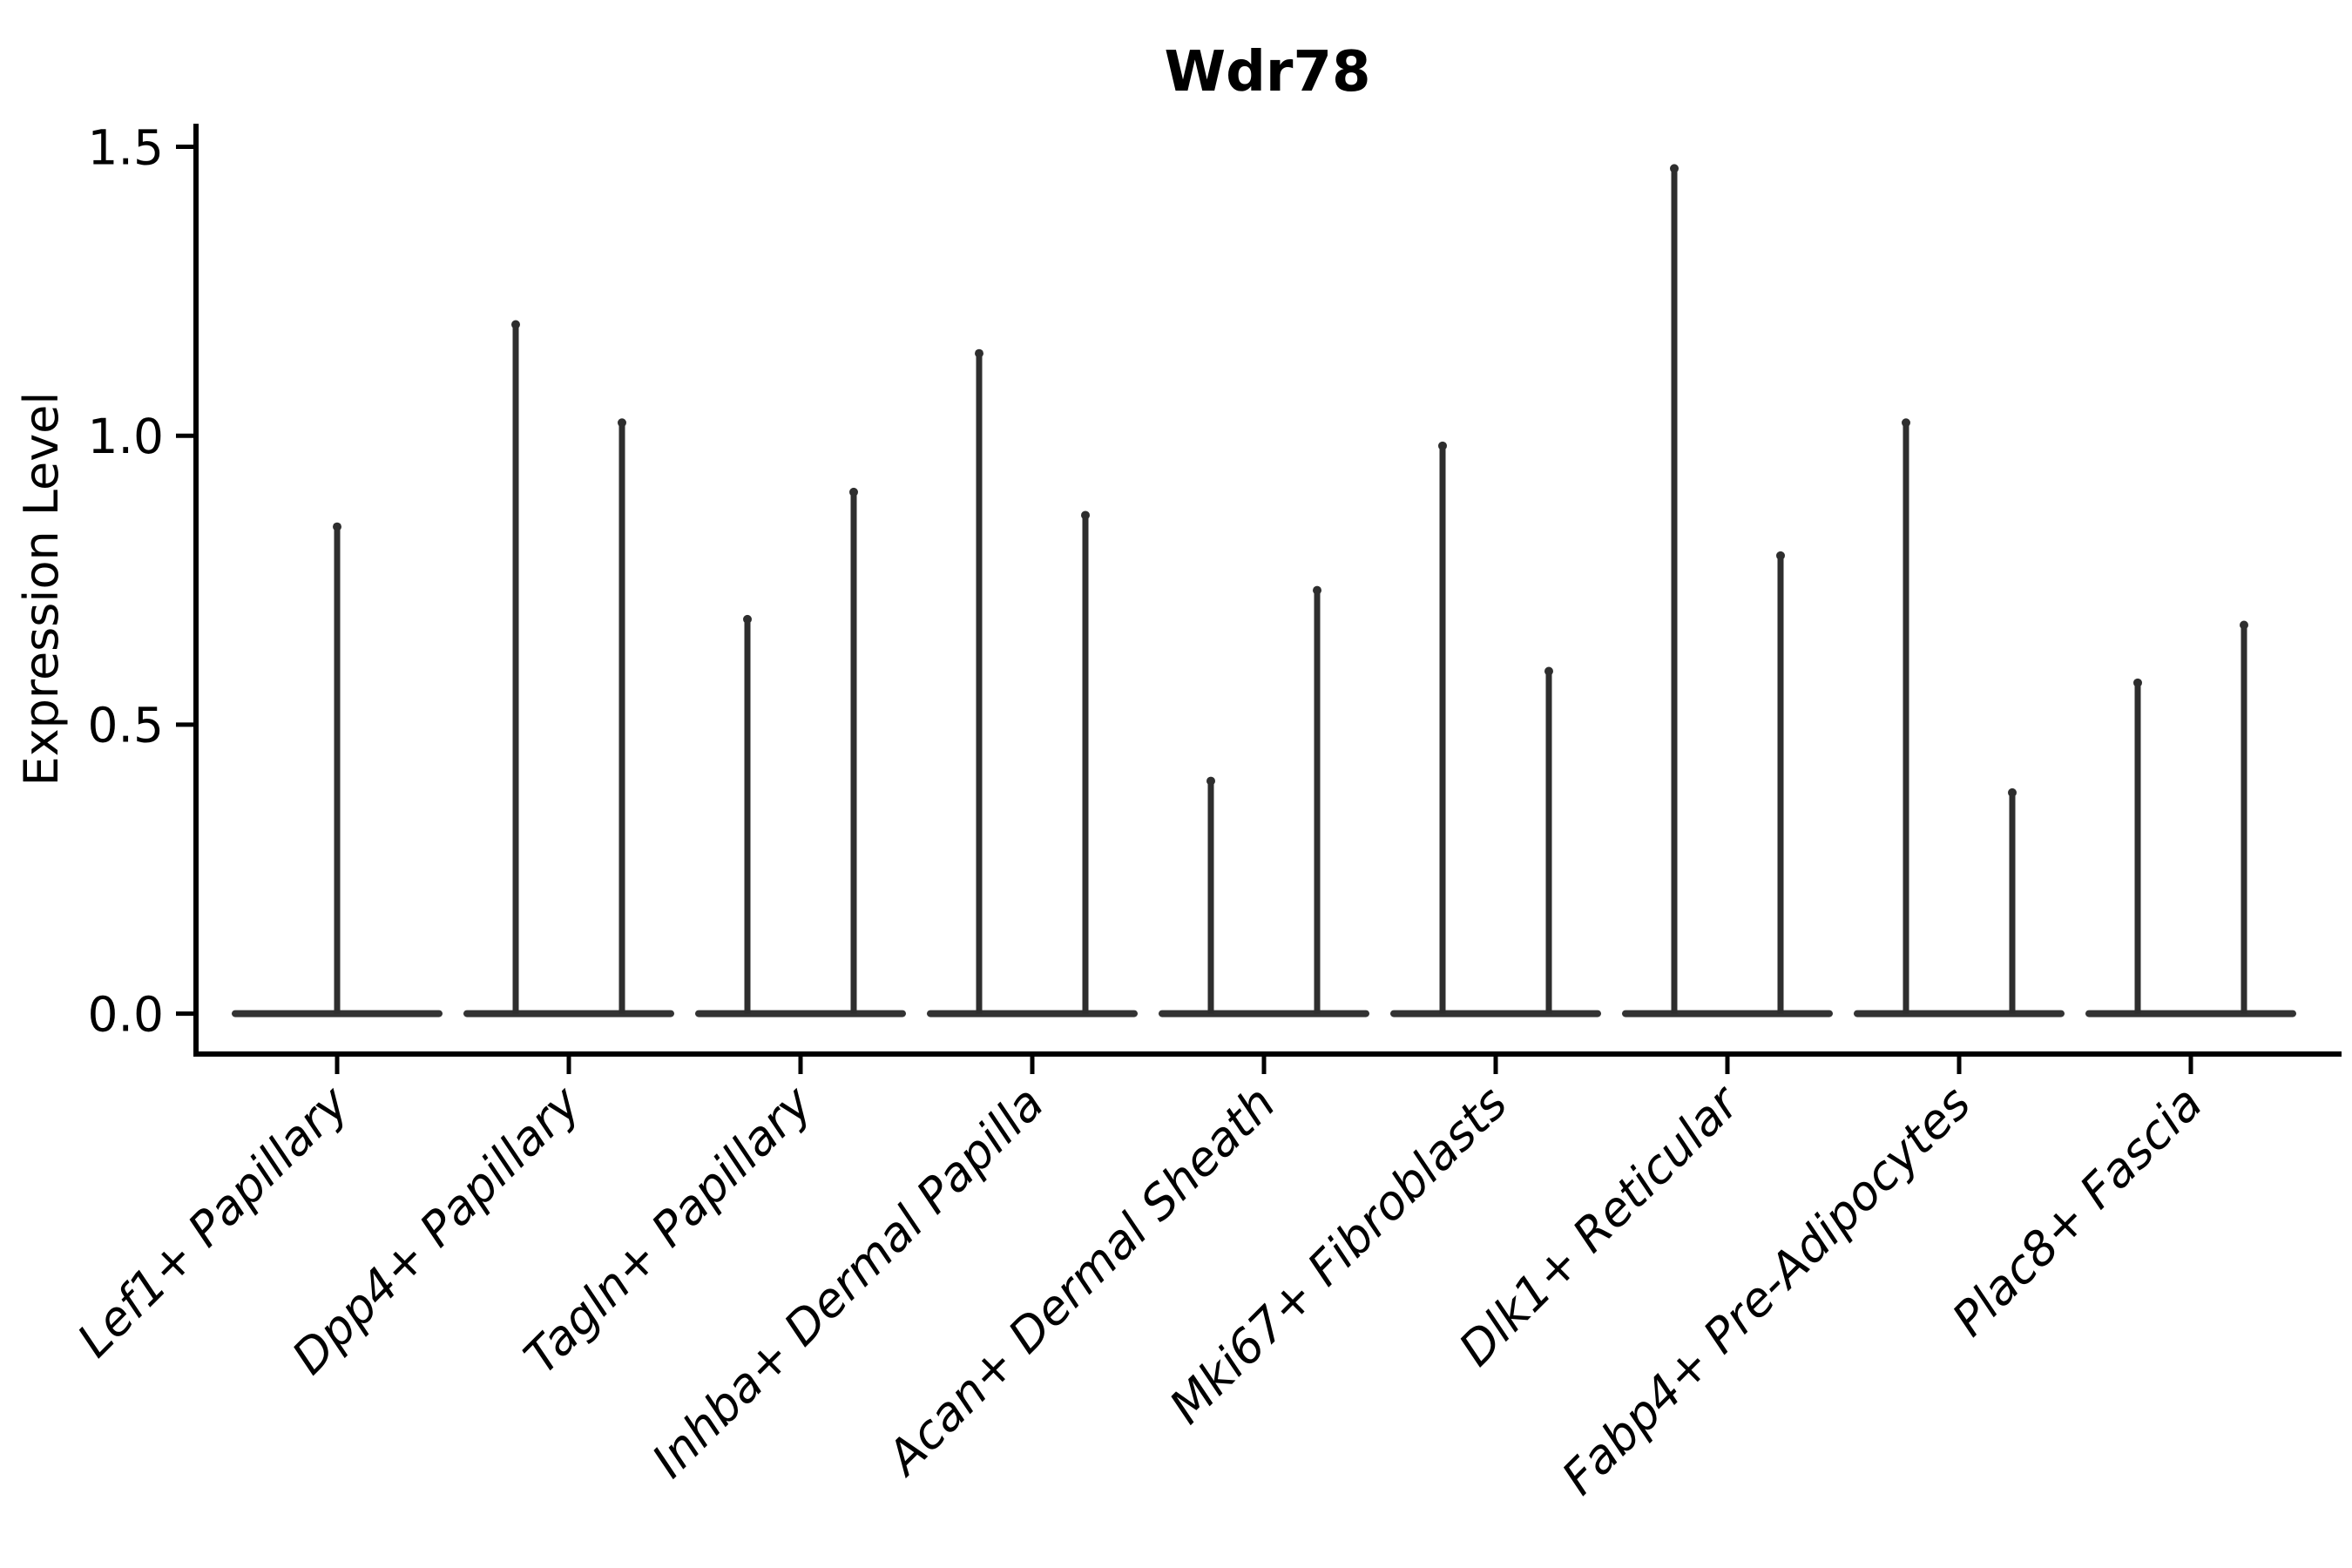 This screenshot has width=2352, height=1568. What do you see at coordinates (126, 1014) in the screenshot?
I see `y-tick-label: 0.0` at bounding box center [126, 1014].